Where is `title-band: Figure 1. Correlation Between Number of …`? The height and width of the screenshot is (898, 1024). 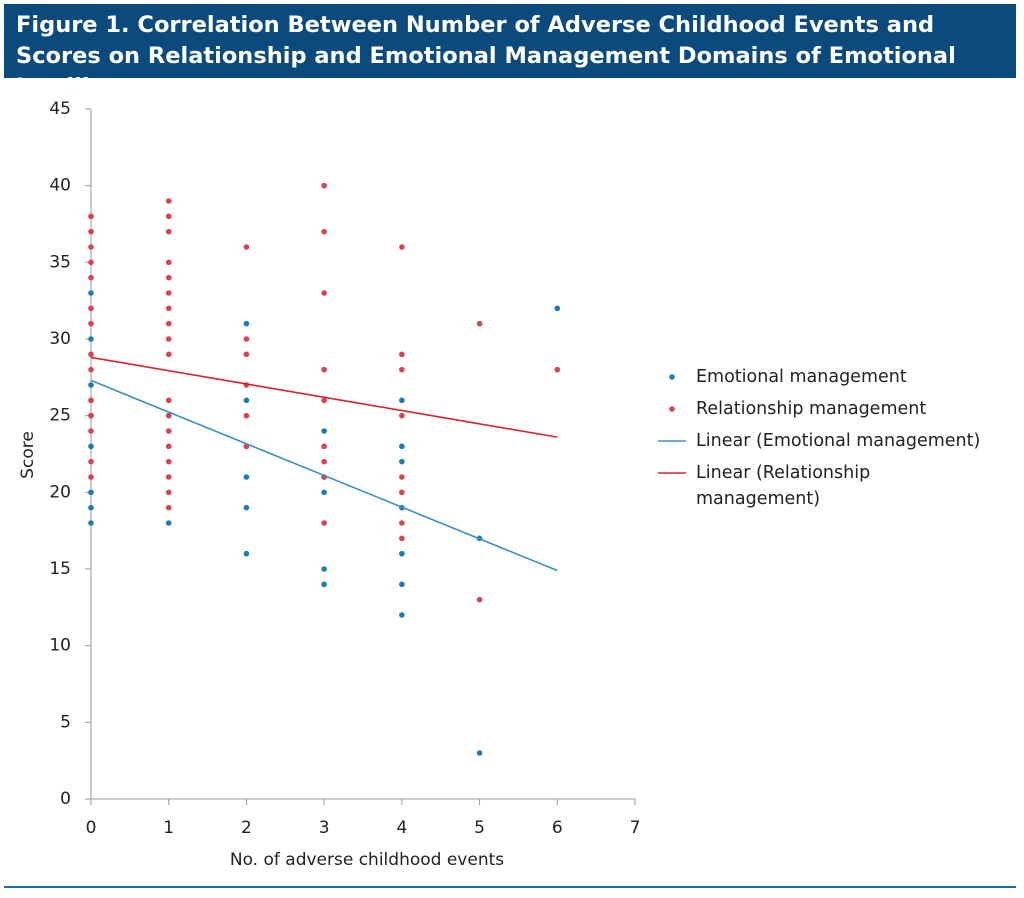 title-band: Figure 1. Correlation Between Number of … is located at coordinates (510, 52).